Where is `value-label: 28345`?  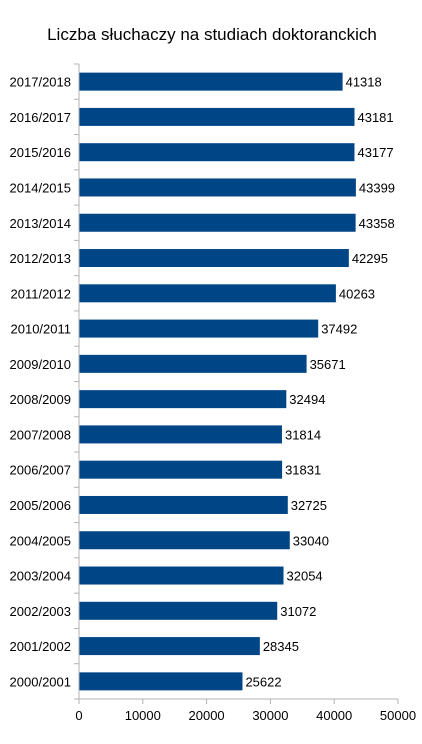 value-label: 28345 is located at coordinates (281, 646).